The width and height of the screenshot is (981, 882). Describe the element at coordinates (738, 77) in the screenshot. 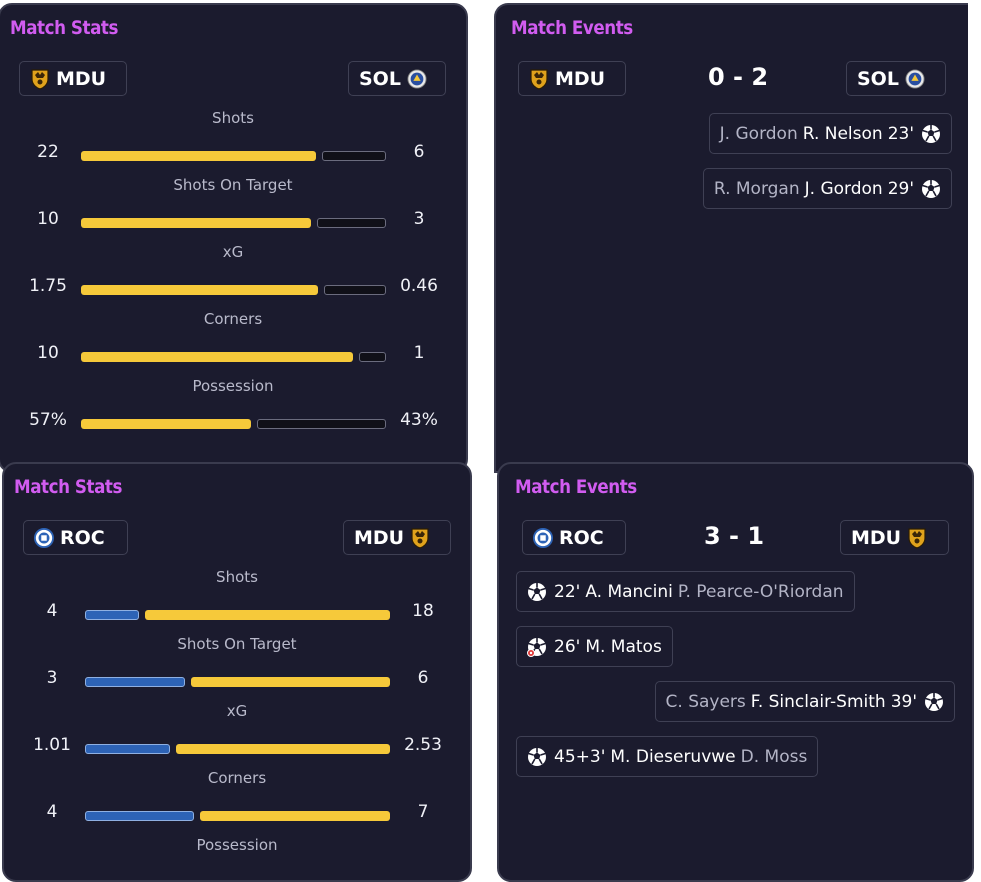

I see `match-score: 0 - 2` at that location.